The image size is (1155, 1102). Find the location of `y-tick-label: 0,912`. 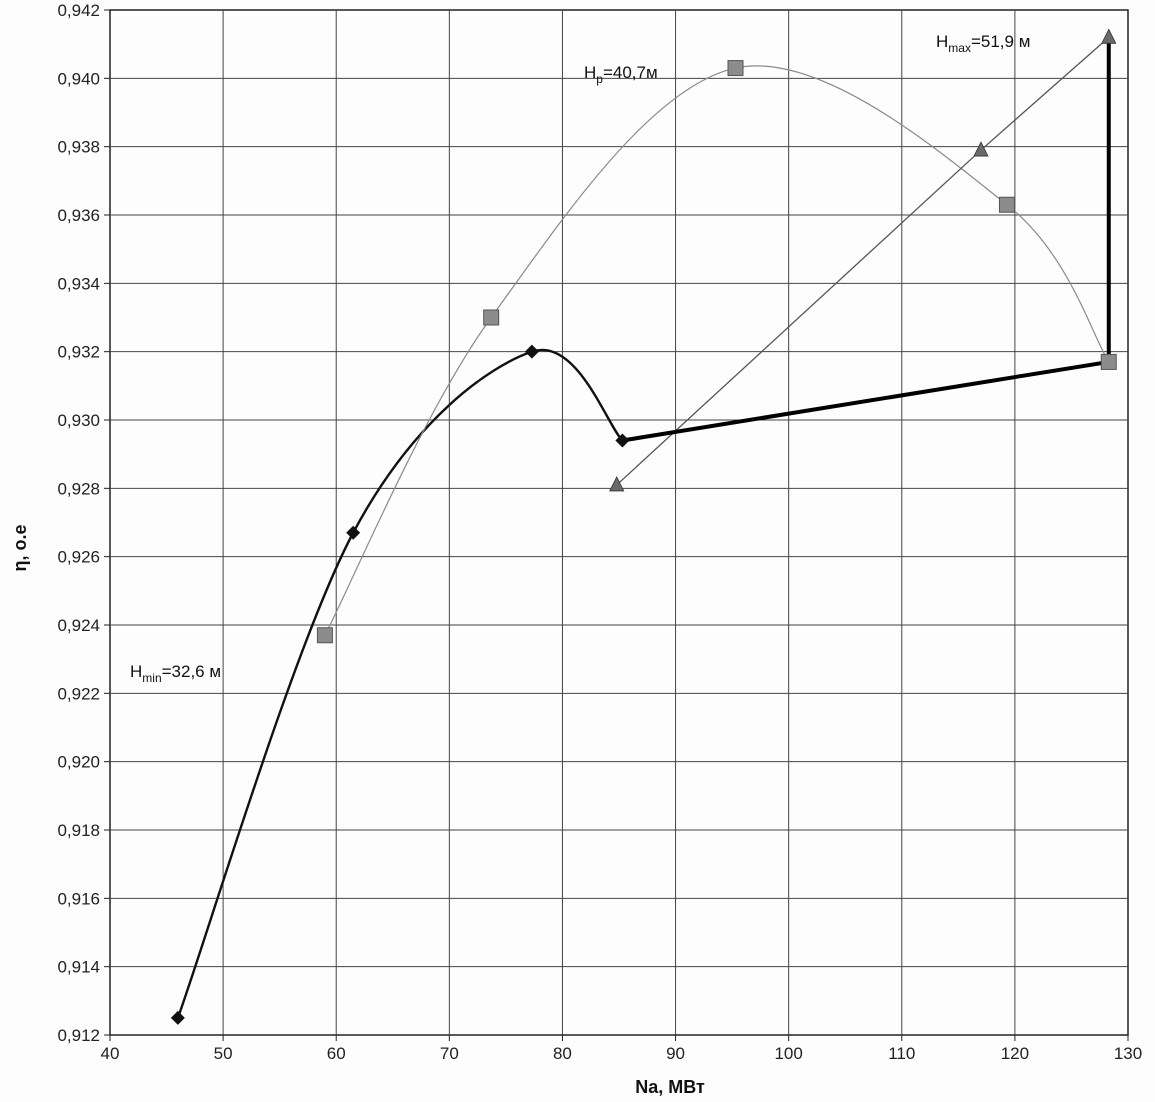

y-tick-label: 0,912 is located at coordinates (78, 1035).